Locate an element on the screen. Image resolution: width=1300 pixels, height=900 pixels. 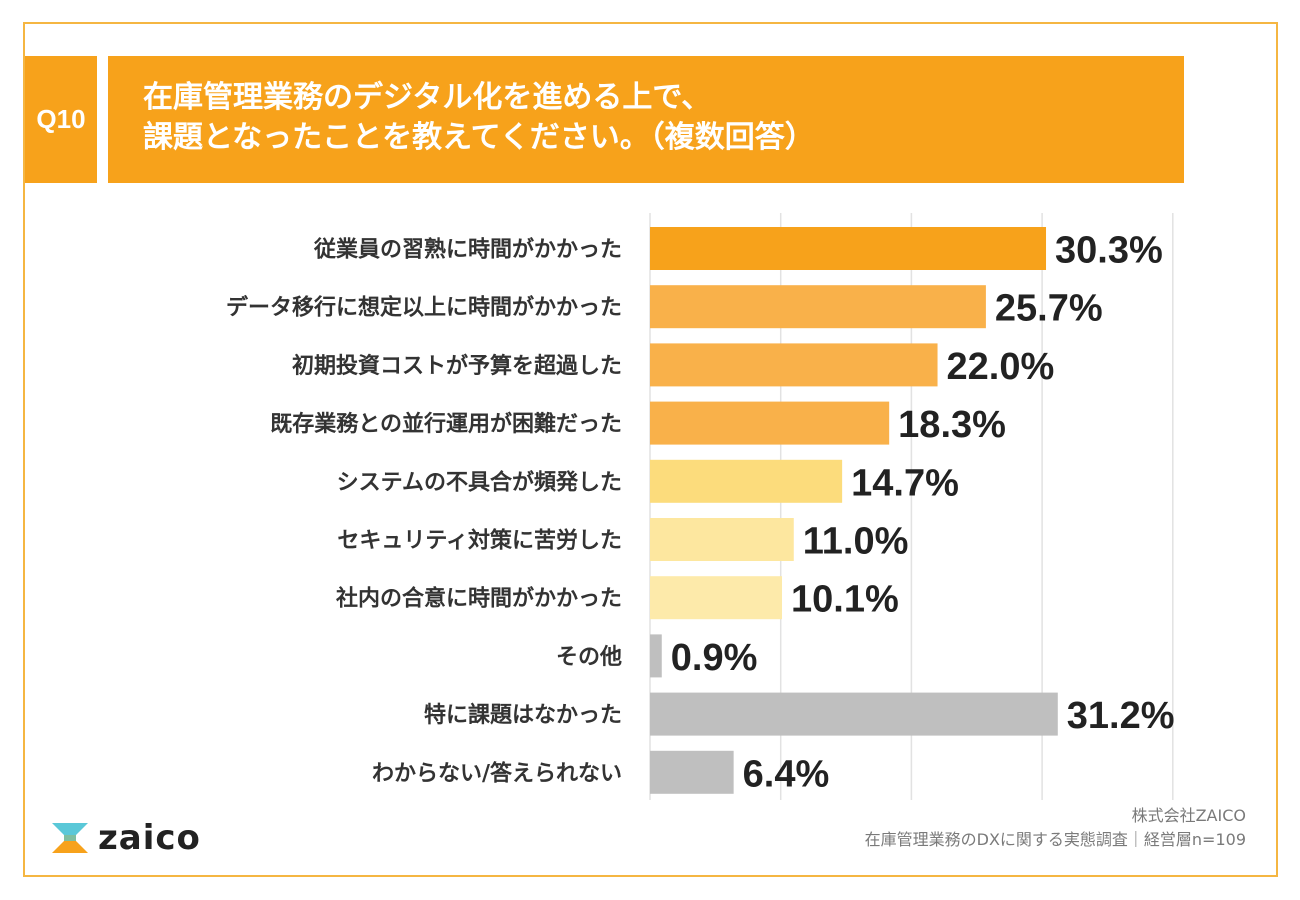
source-survey: 在庫管理業務のDXに関する実態調査｜経営層n=109 is located at coordinates (1055, 839).